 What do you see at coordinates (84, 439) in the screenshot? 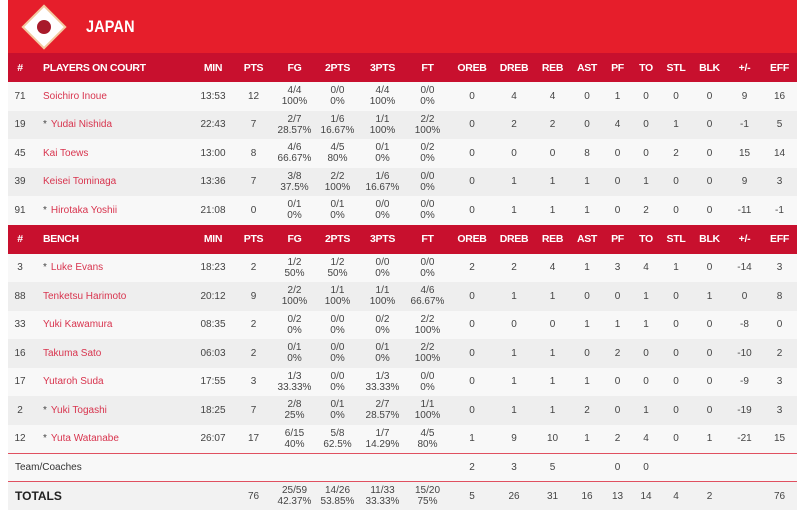
I see `player-name-link: Yuta Watanabe` at bounding box center [84, 439].